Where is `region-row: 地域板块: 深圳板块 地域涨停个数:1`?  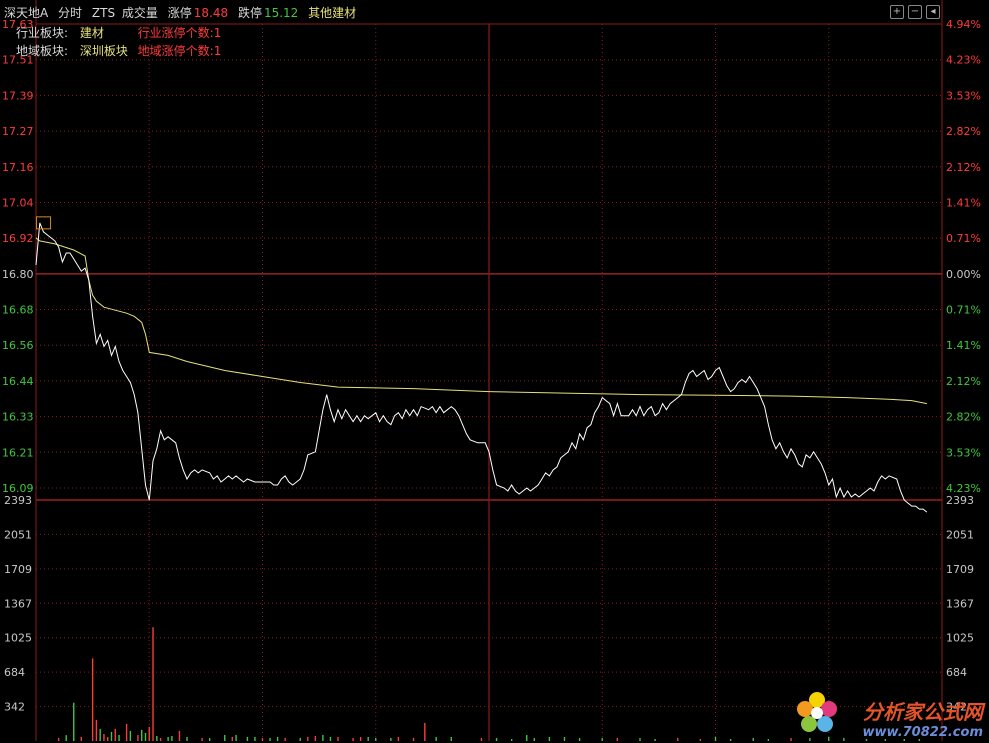 region-row: 地域板块: 深圳板块 地域涨停个数:1 is located at coordinates (116, 50).